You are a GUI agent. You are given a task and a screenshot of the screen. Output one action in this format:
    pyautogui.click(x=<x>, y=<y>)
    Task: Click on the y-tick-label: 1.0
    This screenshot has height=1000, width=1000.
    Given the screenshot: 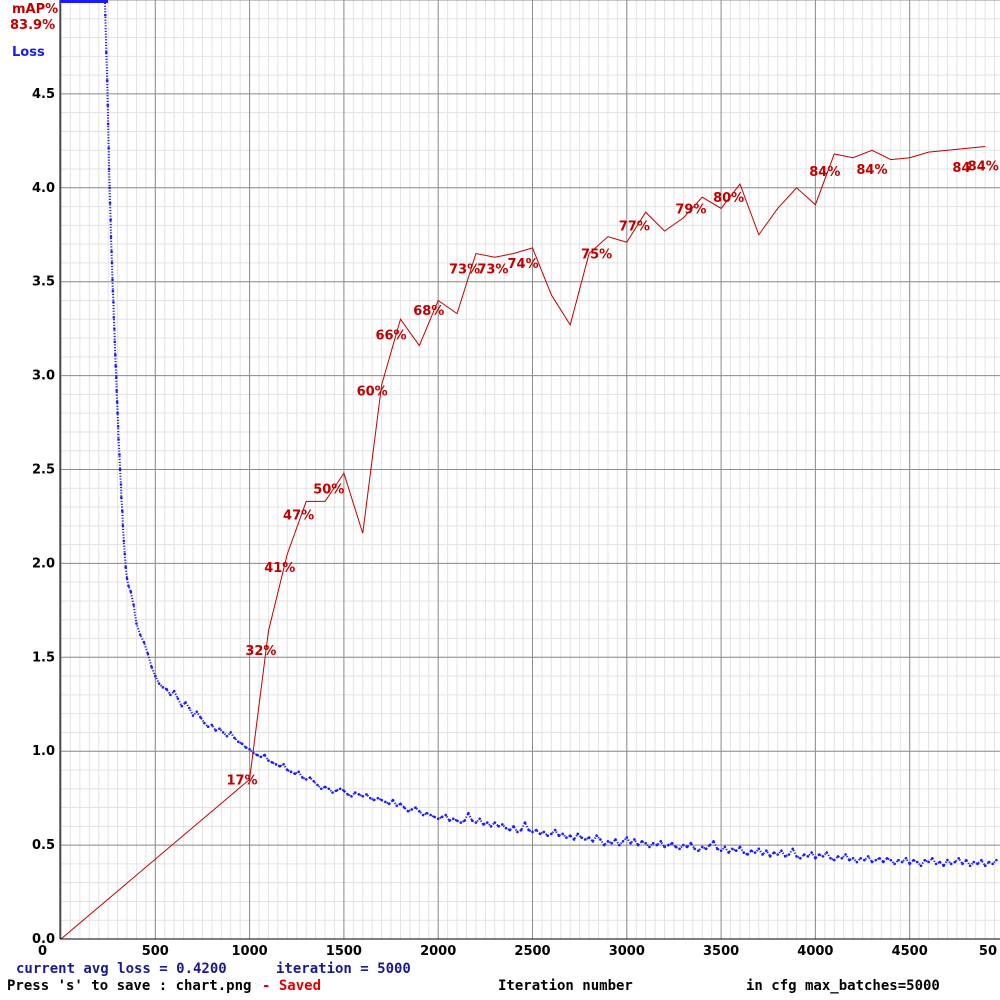 What is the action you would take?
    pyautogui.click(x=43, y=751)
    